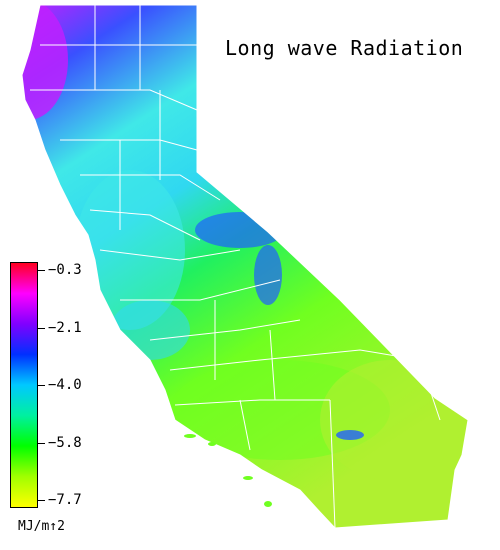  Describe the element at coordinates (41, 526) in the screenshot. I see `unit-label: MJ/m↑2` at that location.